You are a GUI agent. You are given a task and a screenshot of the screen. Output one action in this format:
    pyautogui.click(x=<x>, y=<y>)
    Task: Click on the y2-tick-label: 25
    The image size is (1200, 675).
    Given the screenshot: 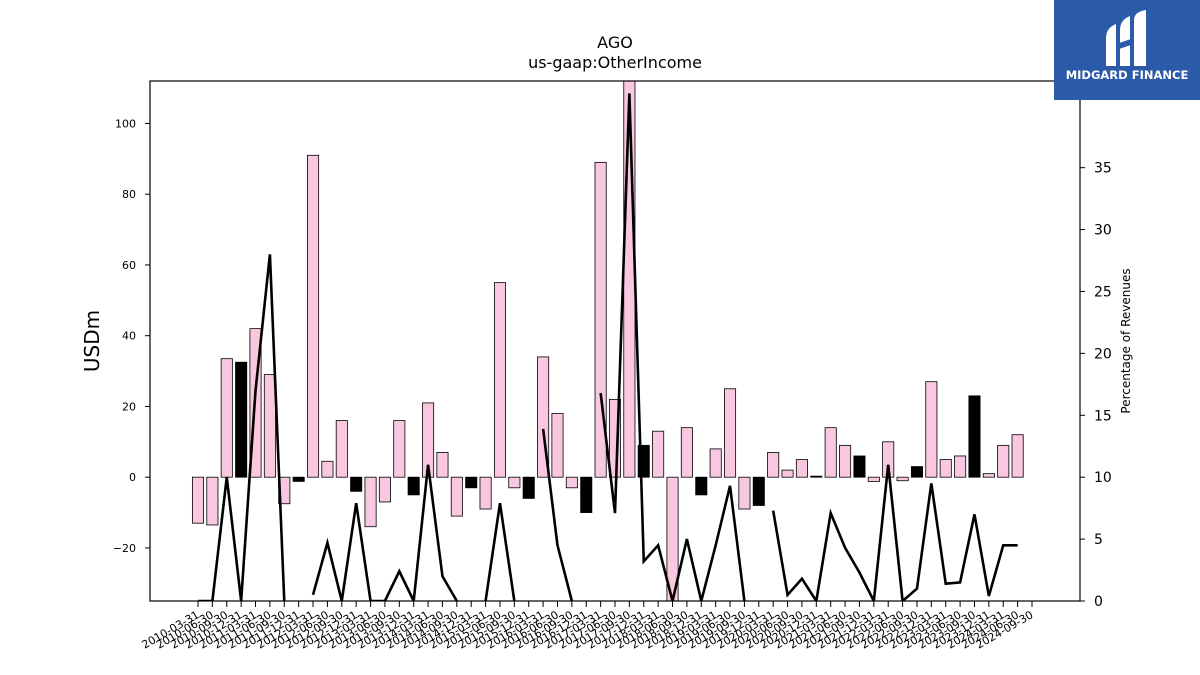 What is the action you would take?
    pyautogui.click(x=1103, y=292)
    